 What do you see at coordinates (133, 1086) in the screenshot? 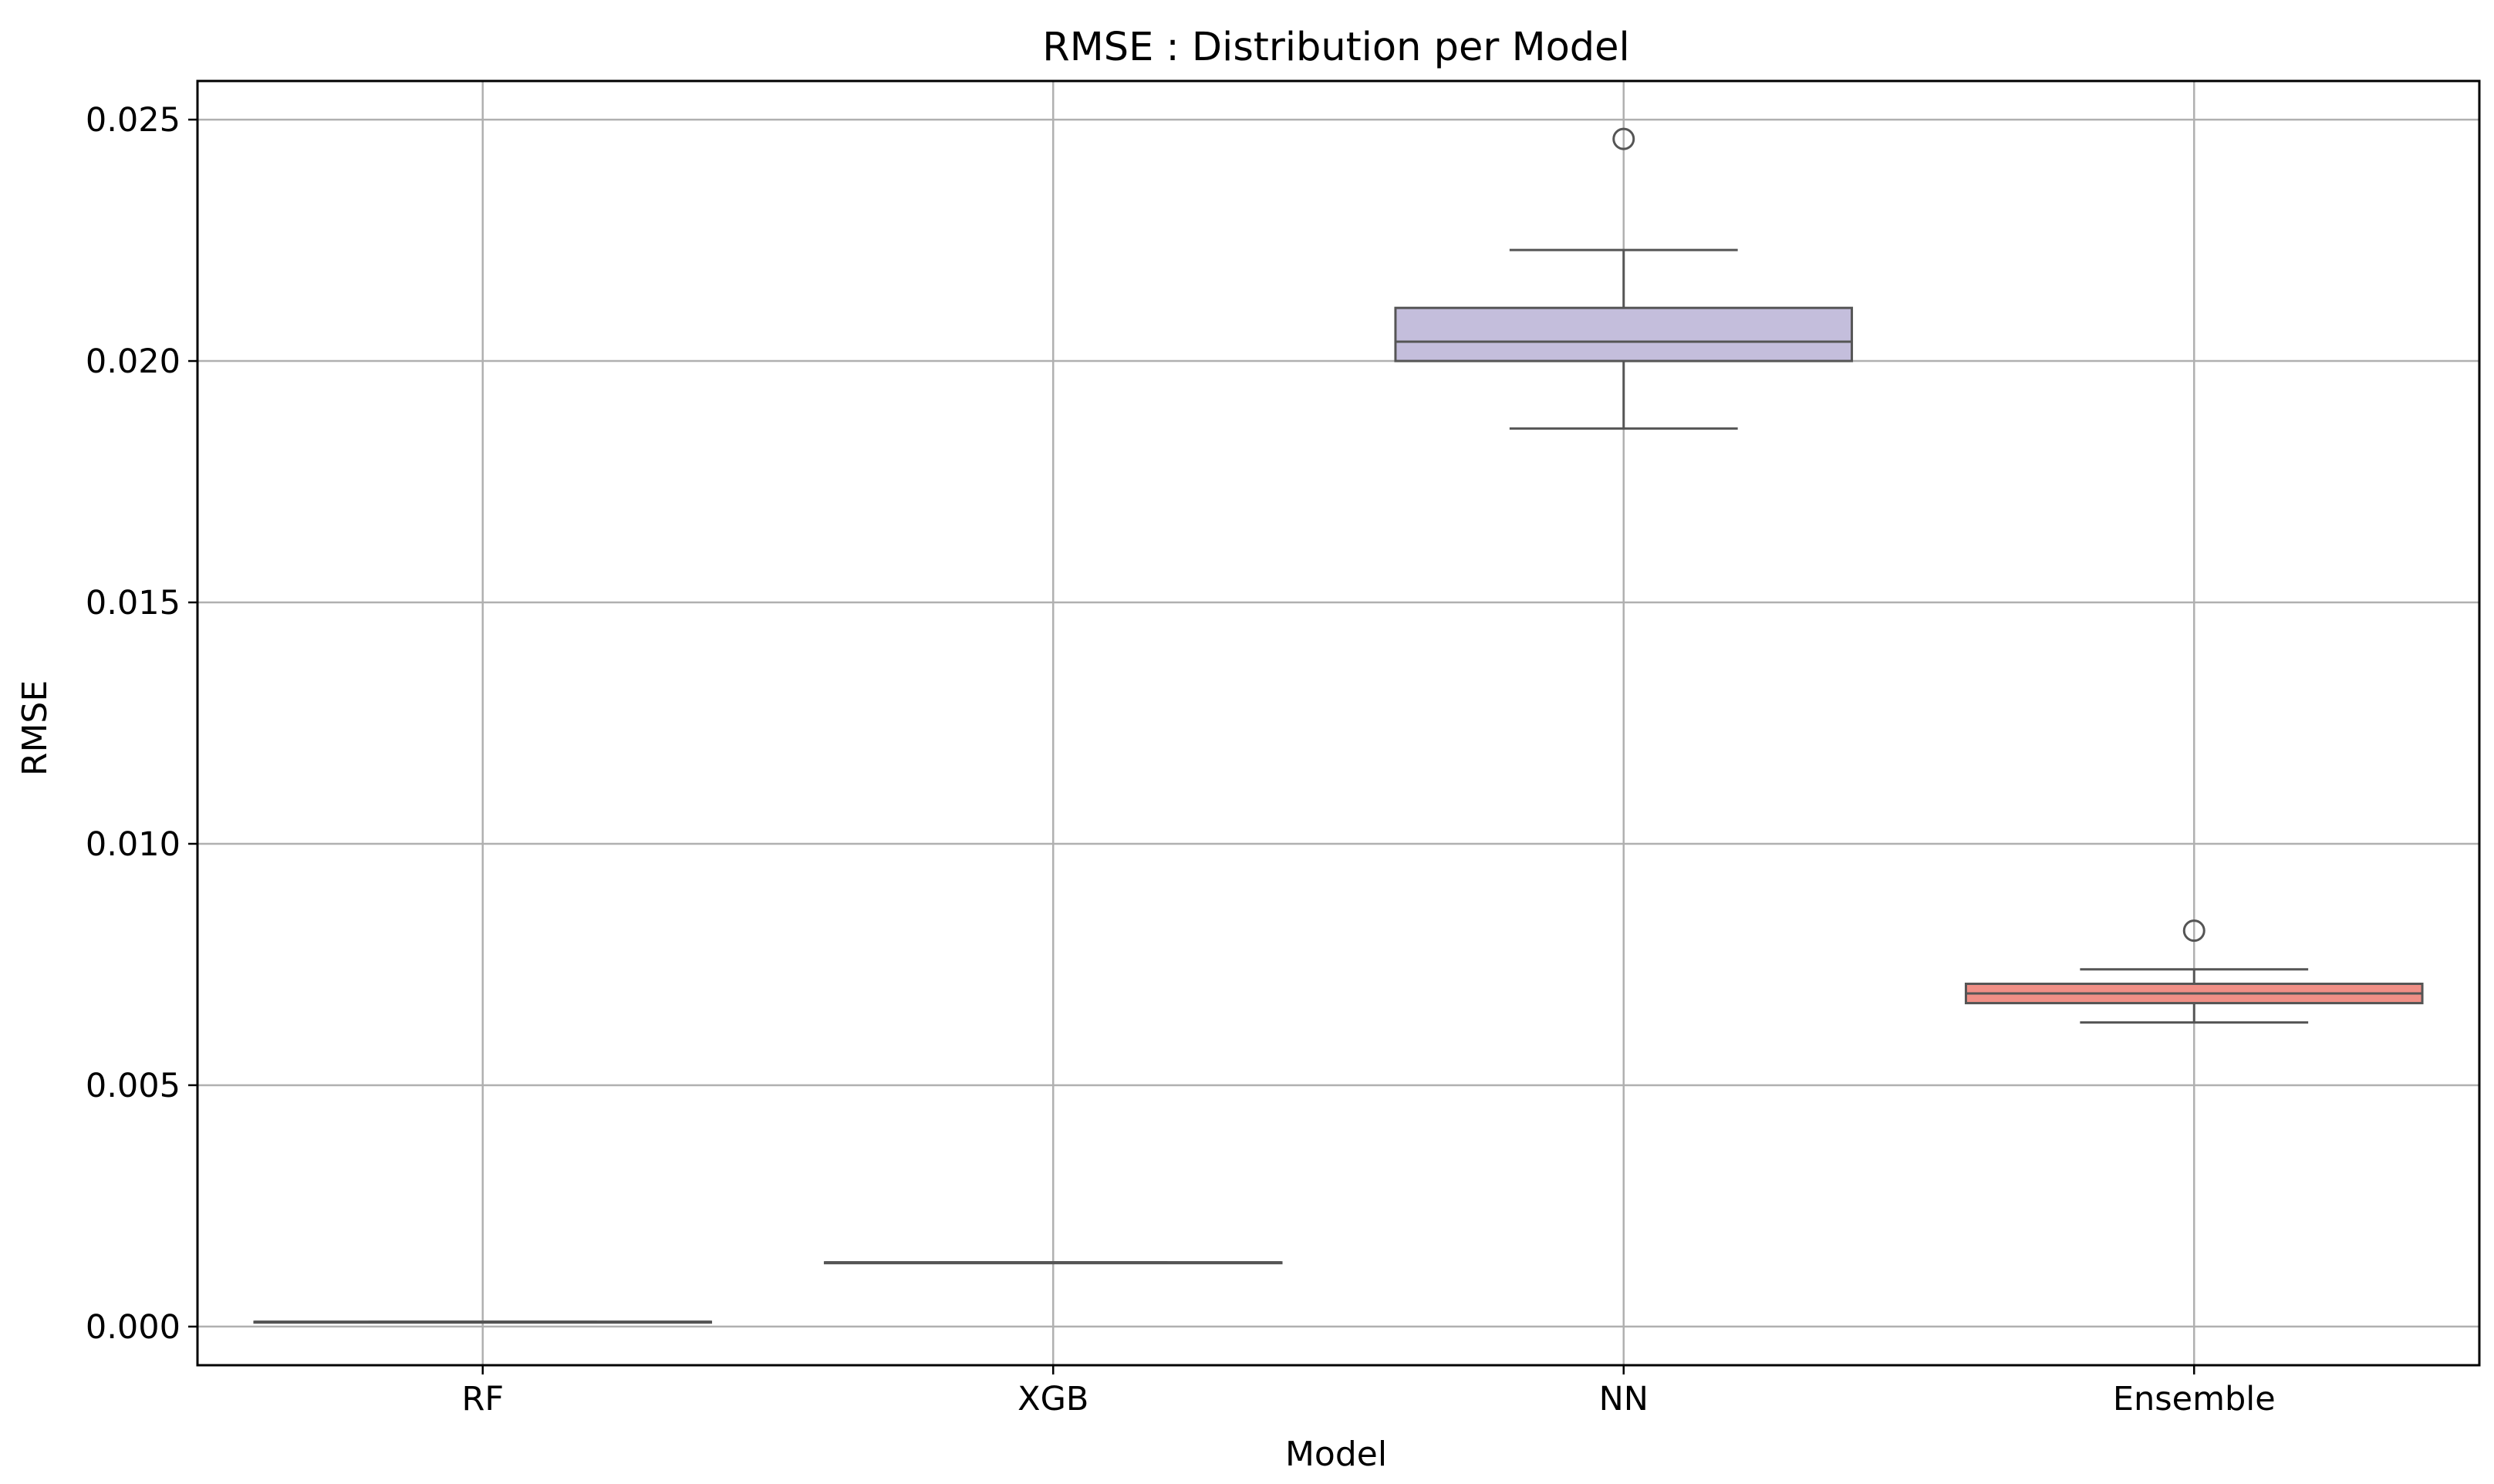
I see `y-tick-label-1: 0.005` at bounding box center [133, 1086].